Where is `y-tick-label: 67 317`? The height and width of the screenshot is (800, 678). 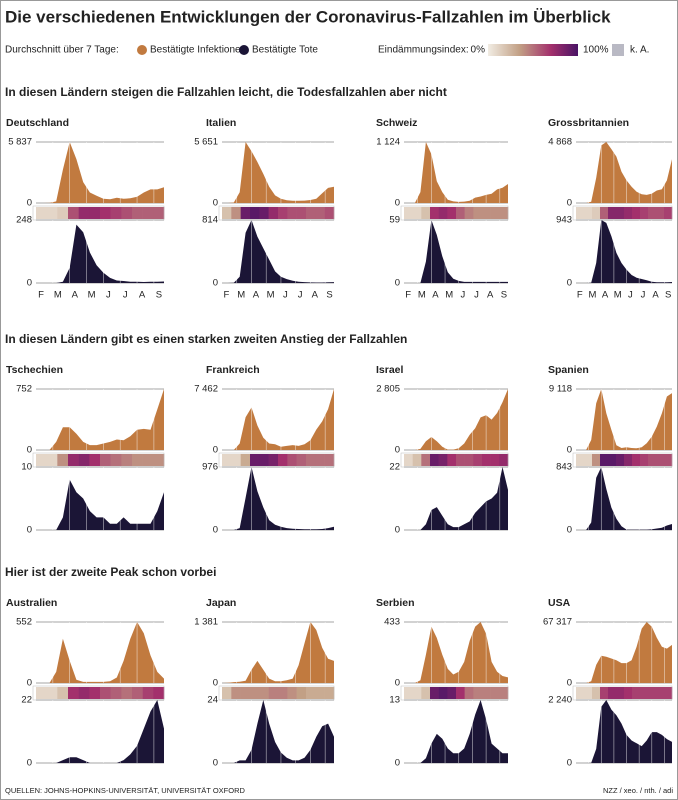
y-tick-label: 67 317 is located at coordinates (557, 622).